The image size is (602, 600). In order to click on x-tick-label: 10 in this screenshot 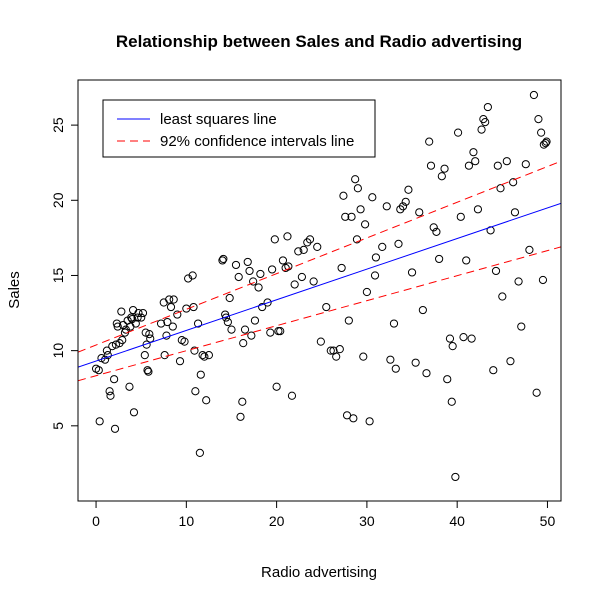, I will do `click(187, 521)`.